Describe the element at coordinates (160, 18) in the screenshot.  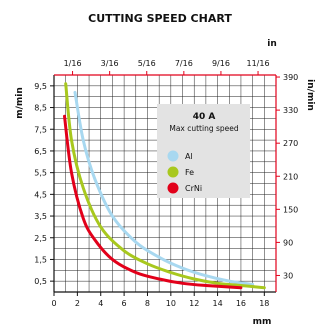
I see `chart-title: CUTTING SPEED CHART` at that location.